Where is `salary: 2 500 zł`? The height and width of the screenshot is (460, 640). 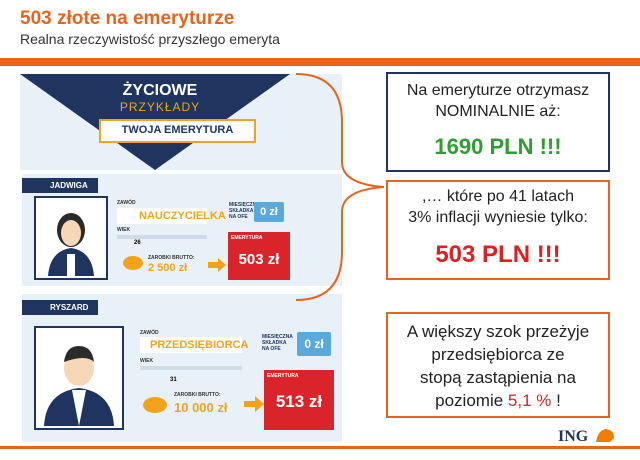
salary: 2 500 zł is located at coordinates (168, 268).